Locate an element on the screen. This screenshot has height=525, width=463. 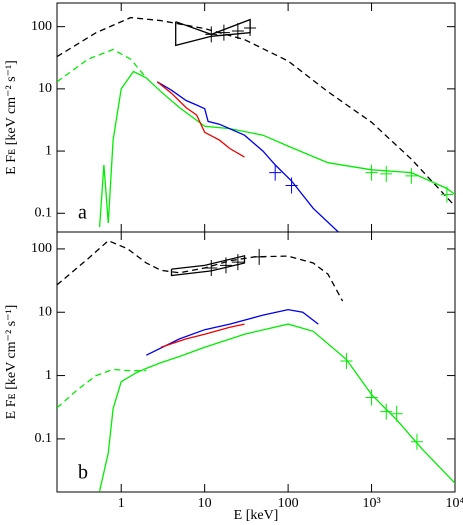
panel-label: a is located at coordinates (82, 213).